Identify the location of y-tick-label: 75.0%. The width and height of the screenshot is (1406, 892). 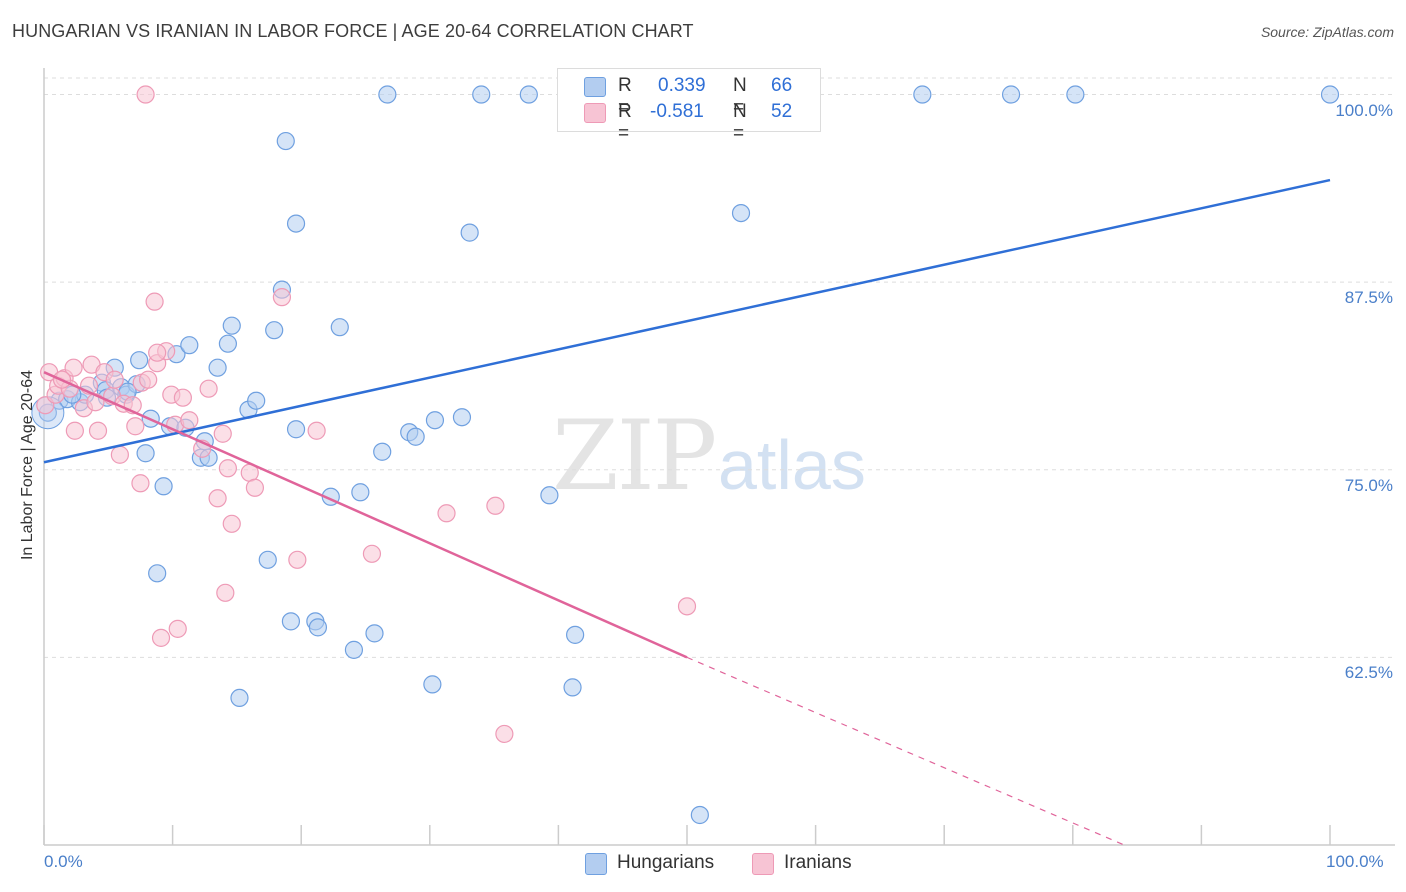
(1368, 485).